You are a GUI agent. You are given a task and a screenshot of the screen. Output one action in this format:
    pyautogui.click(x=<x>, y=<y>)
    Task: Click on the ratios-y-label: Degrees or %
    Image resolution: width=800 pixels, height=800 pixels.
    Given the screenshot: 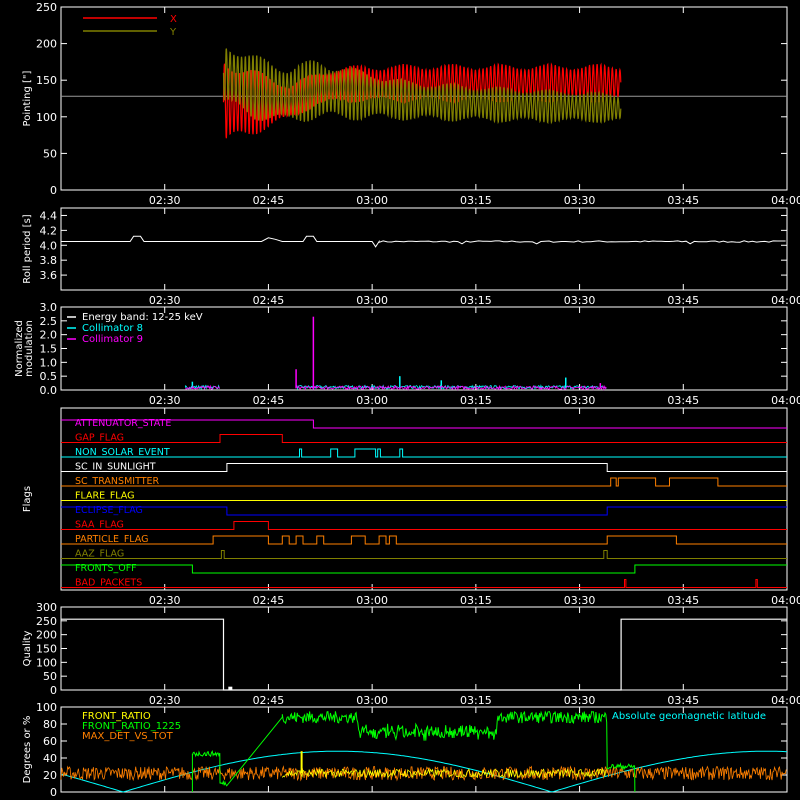 What is the action you would take?
    pyautogui.click(x=27, y=750)
    